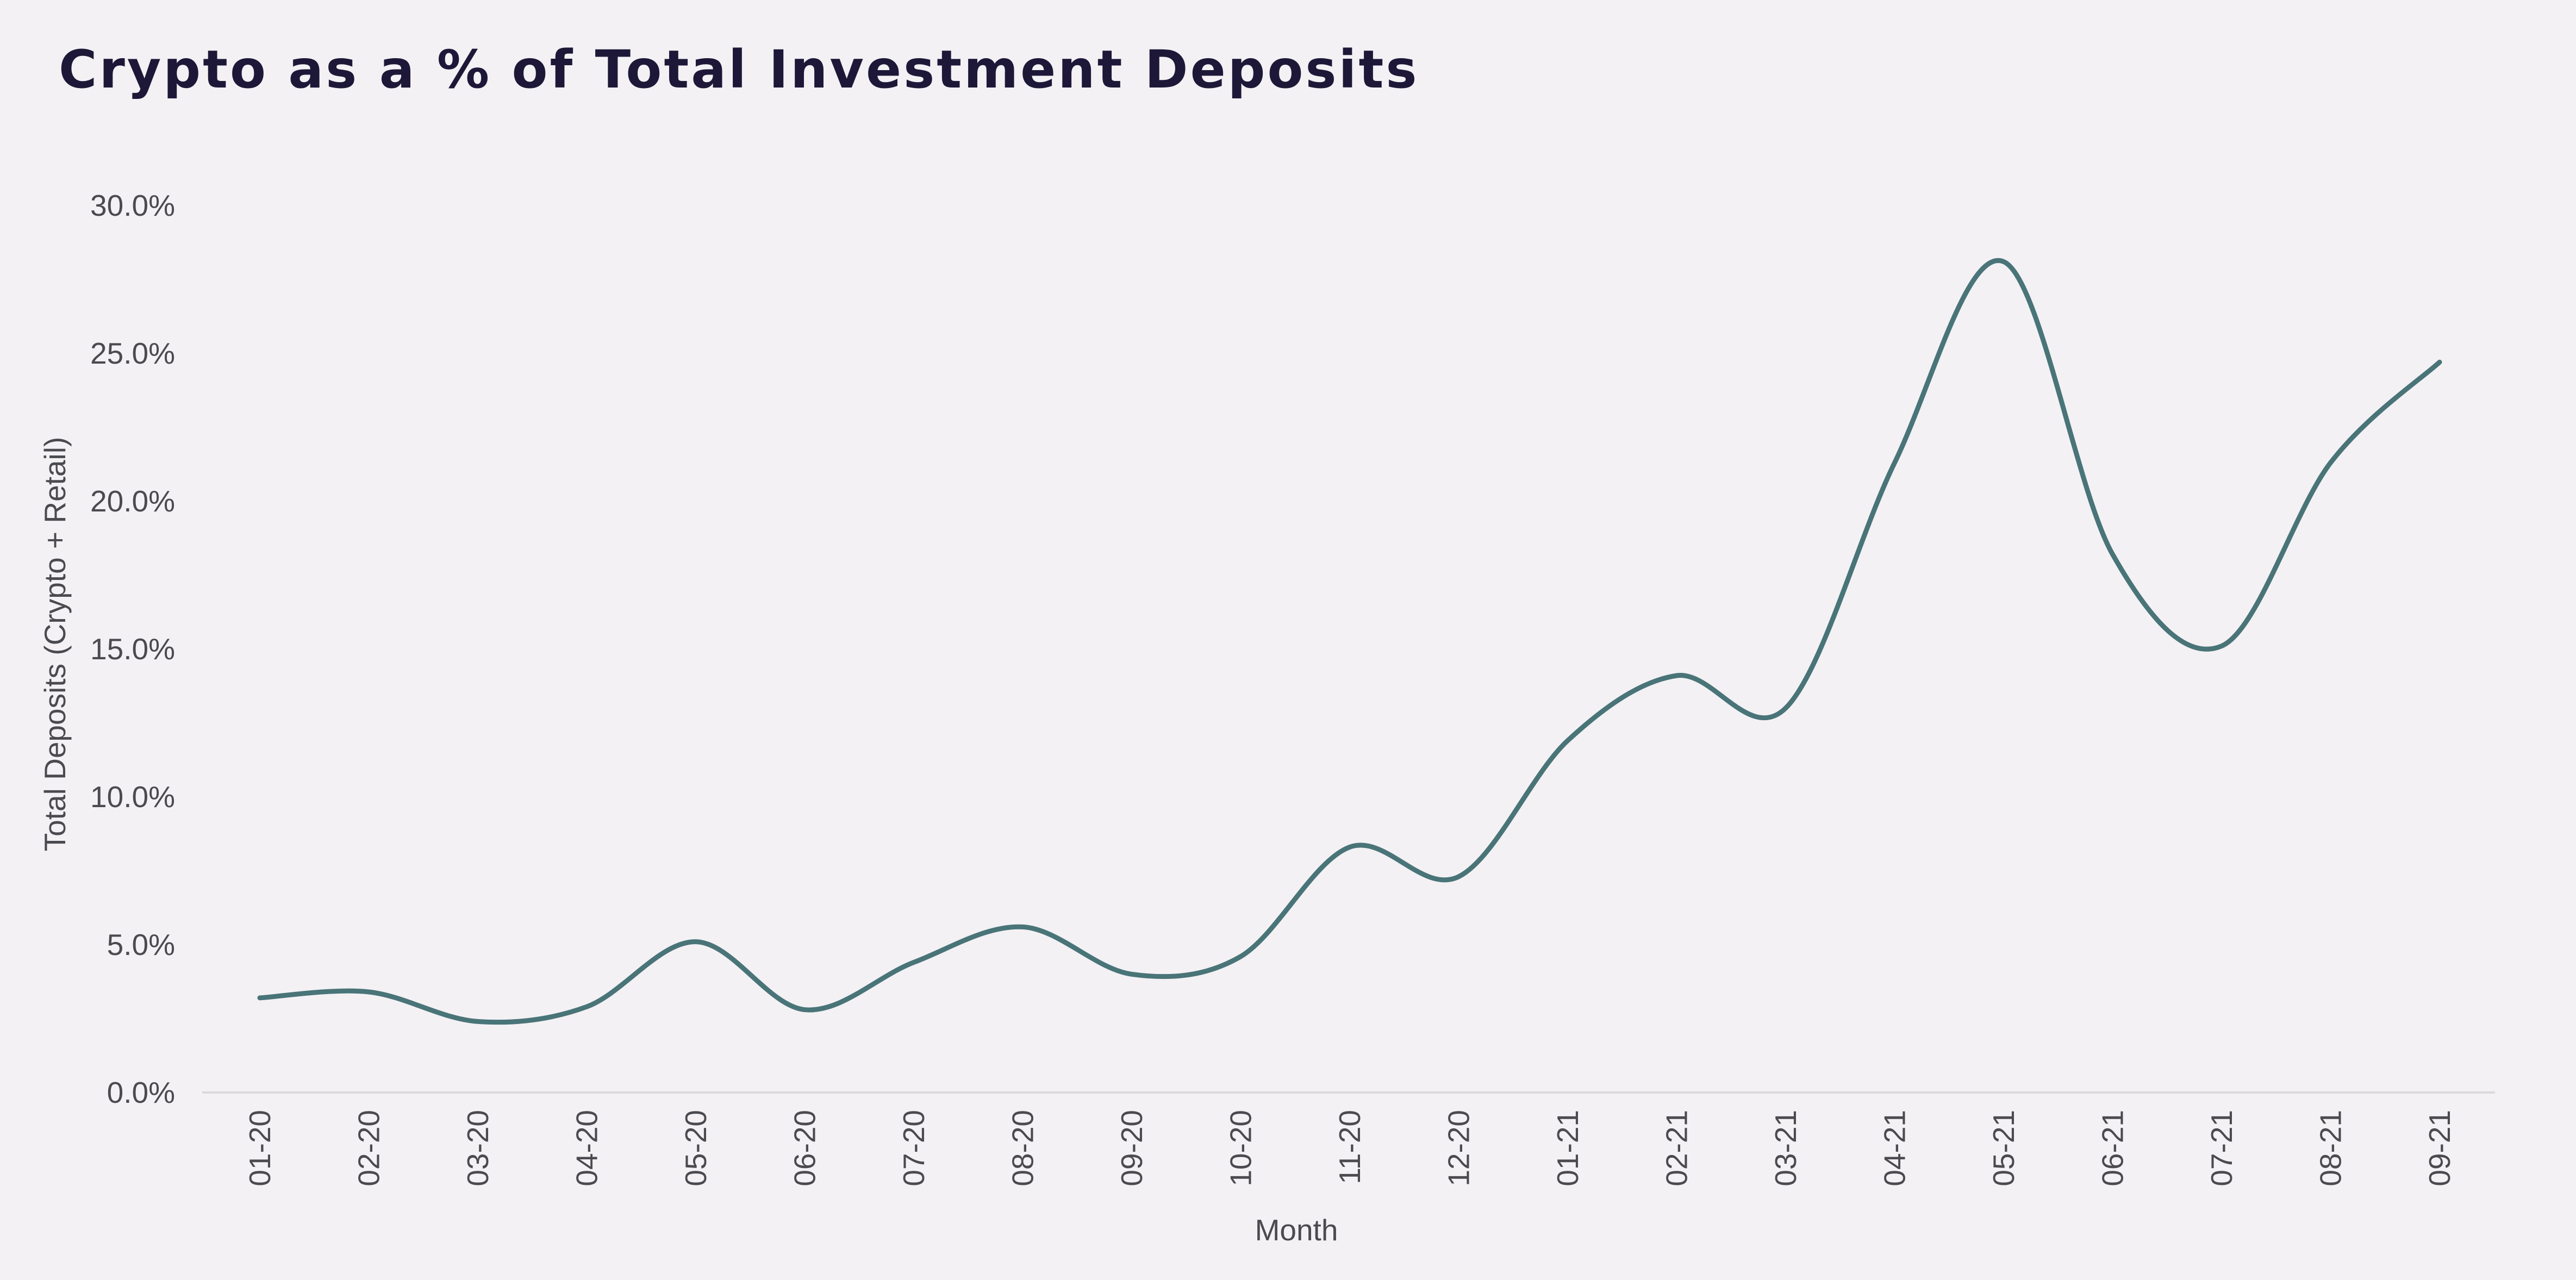 The height and width of the screenshot is (1280, 2576). I want to click on y-tick-label: 0.0%, so click(141, 1092).